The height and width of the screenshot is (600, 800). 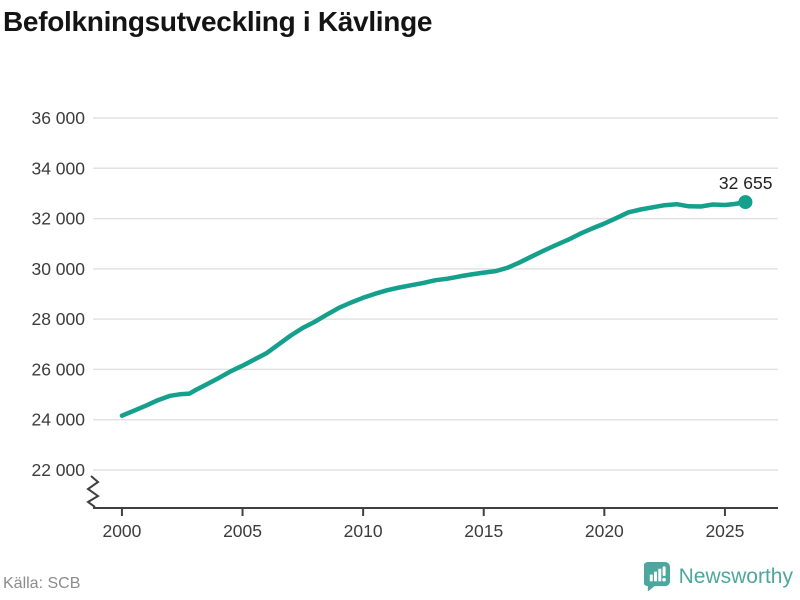 What do you see at coordinates (483, 531) in the screenshot?
I see `x-axis-tick-label: 2015` at bounding box center [483, 531].